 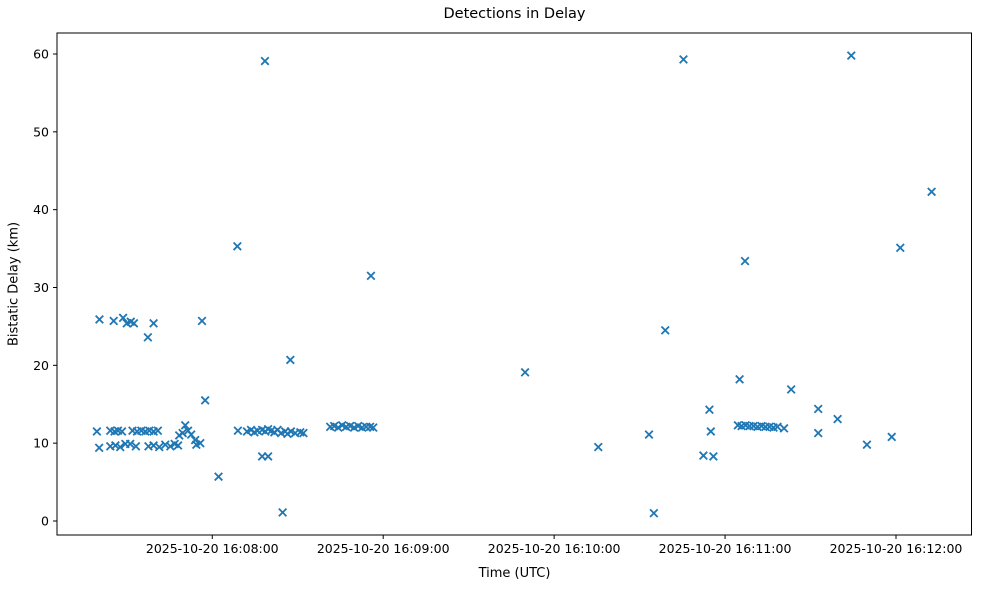 What do you see at coordinates (41, 365) in the screenshot?
I see `y-tick-label: 20` at bounding box center [41, 365].